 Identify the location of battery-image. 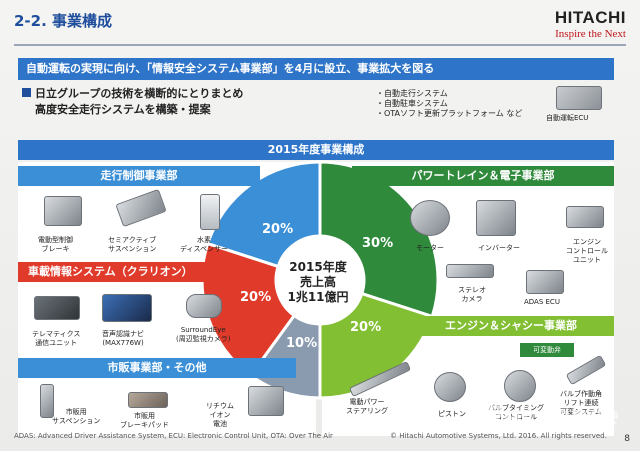
(266, 401).